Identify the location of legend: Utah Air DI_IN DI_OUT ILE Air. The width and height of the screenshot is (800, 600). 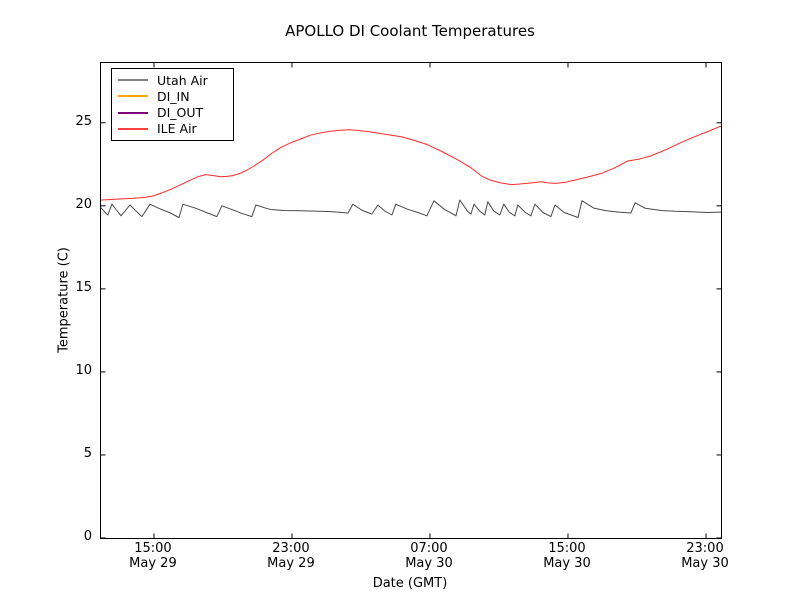
(172, 104).